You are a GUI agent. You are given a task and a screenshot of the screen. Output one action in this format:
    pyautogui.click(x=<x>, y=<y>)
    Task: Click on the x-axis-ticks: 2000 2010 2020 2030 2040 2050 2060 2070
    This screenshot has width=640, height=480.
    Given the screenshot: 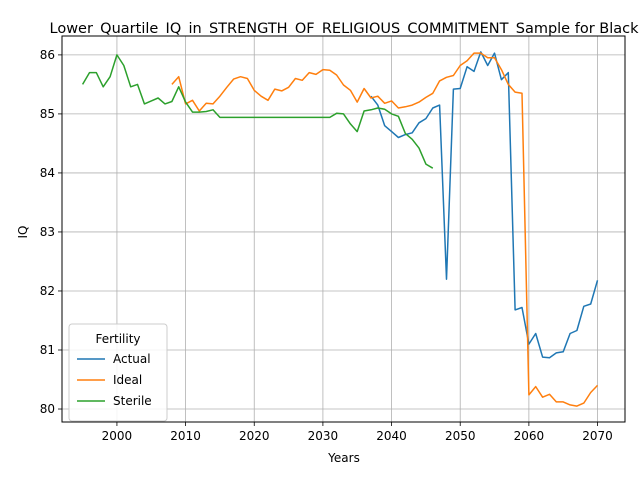 What is the action you would take?
    pyautogui.click(x=357, y=432)
    